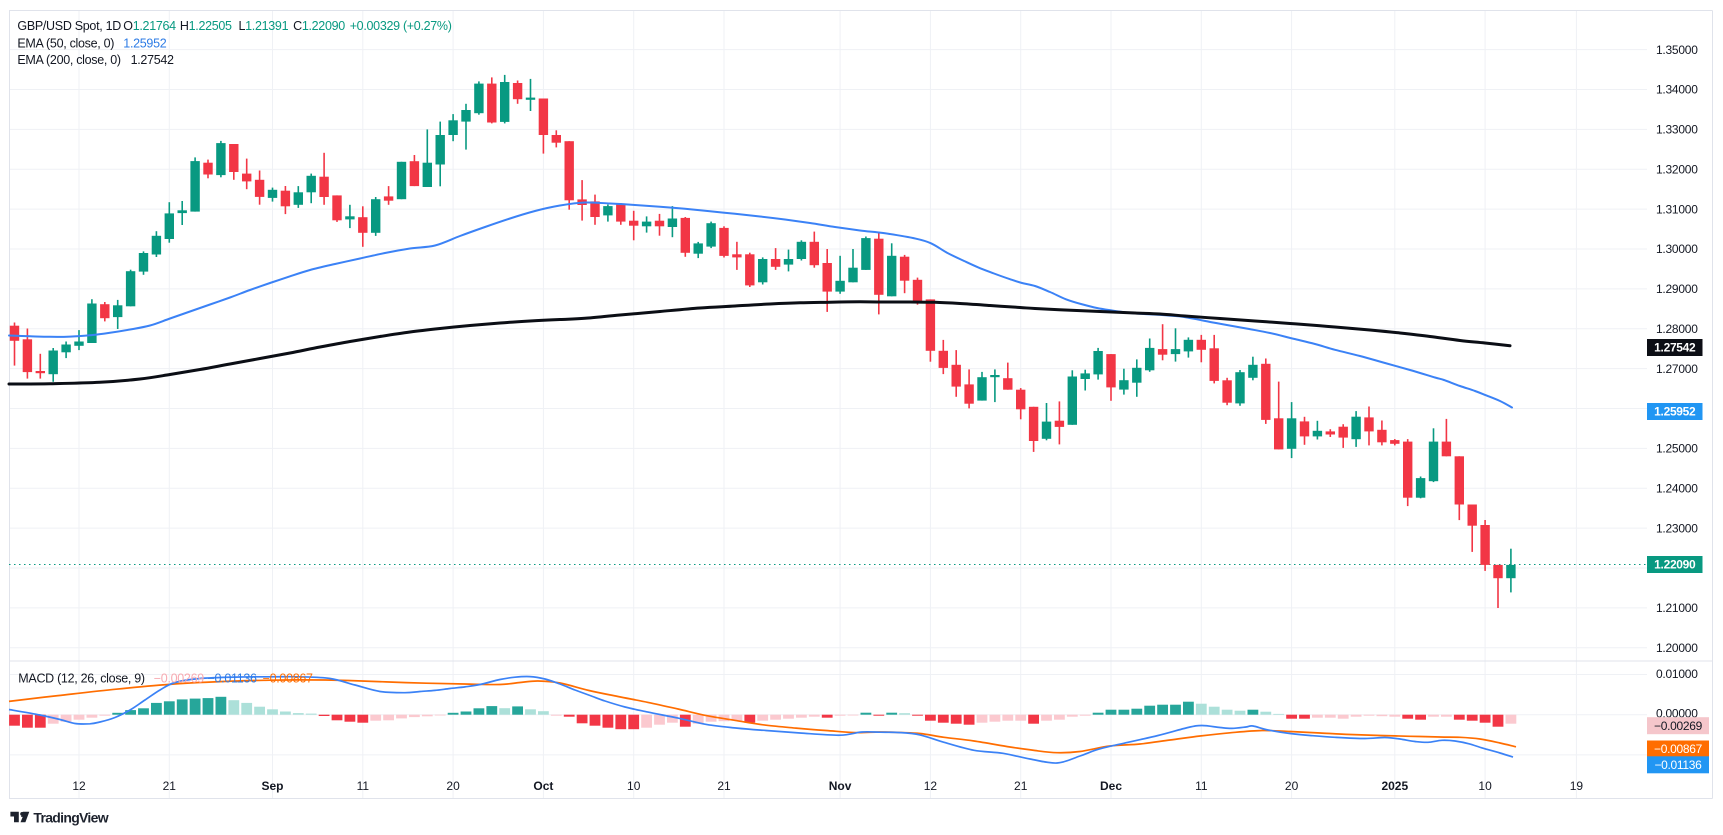  Describe the element at coordinates (1677, 713) in the screenshot. I see `svg-text: 0.00000` at that location.